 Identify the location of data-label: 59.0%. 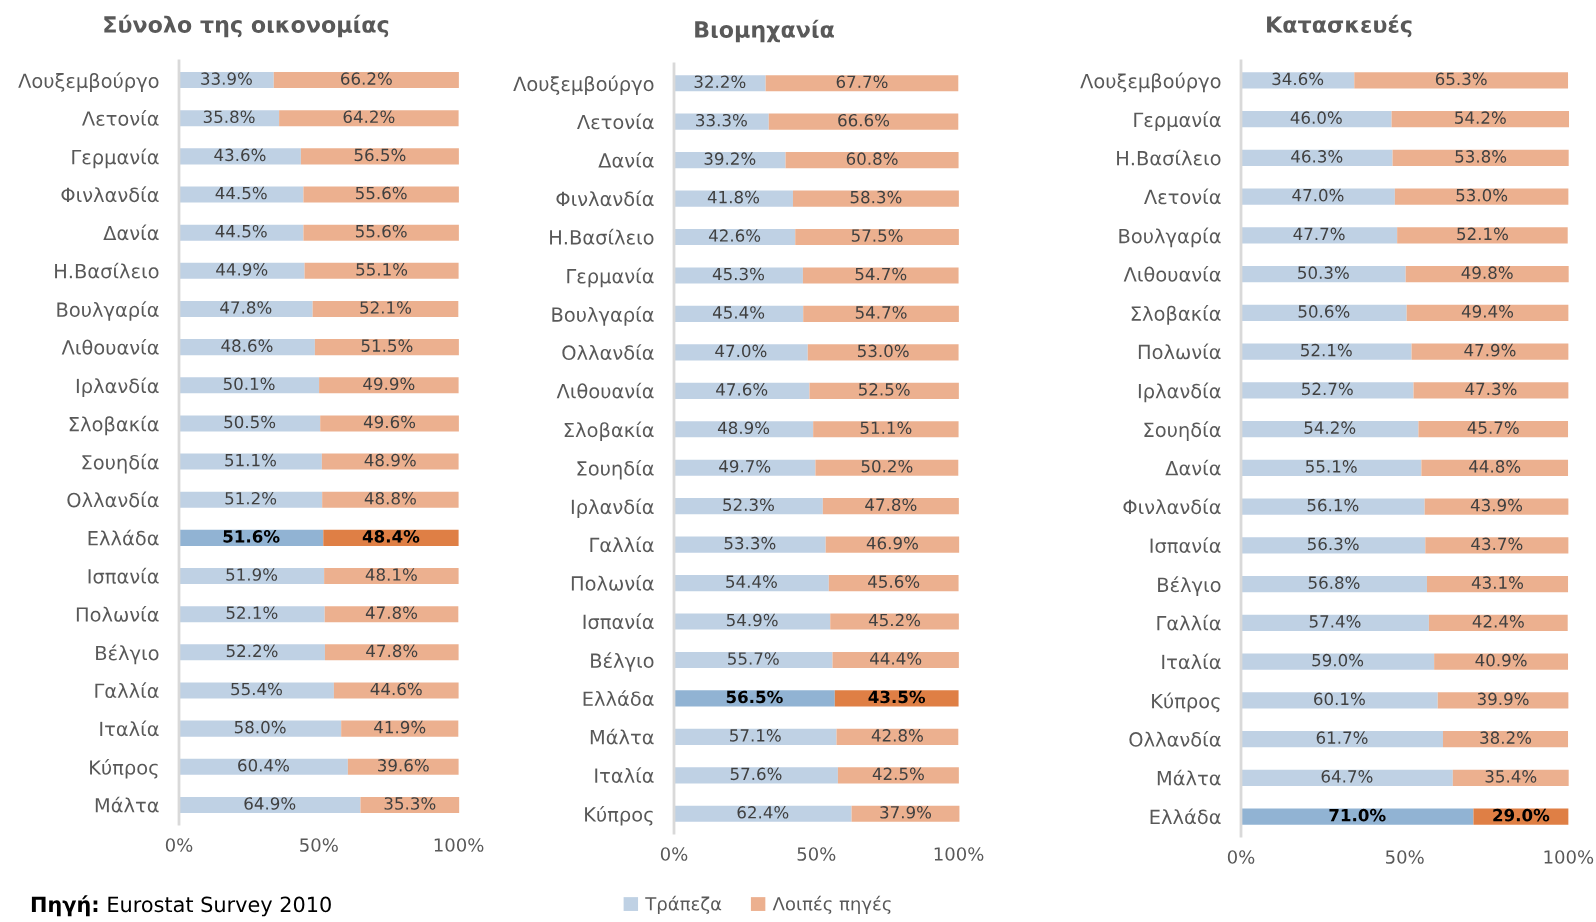
(1338, 660).